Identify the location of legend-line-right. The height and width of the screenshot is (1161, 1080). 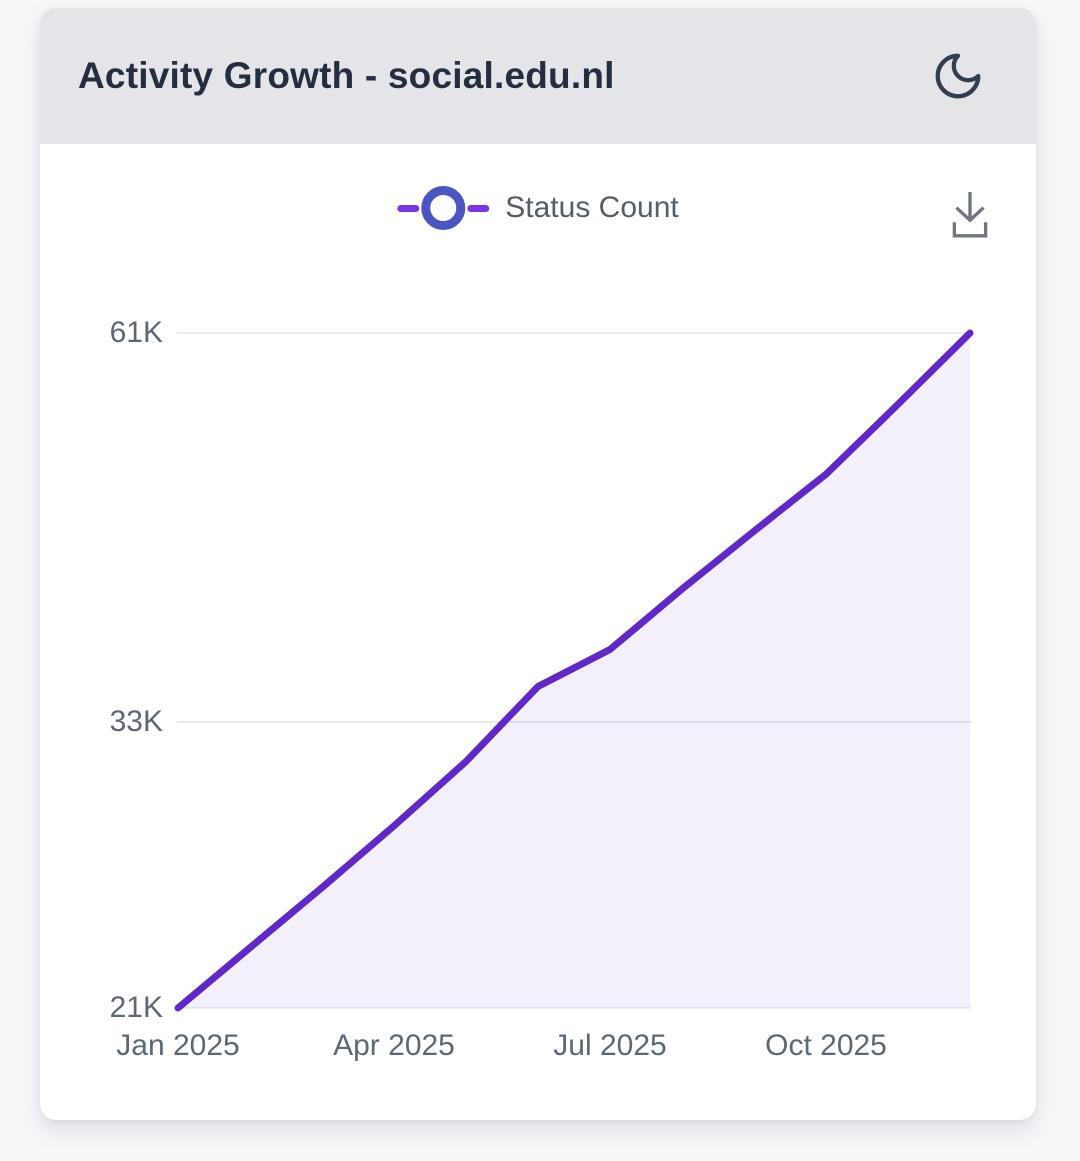
(478, 208).